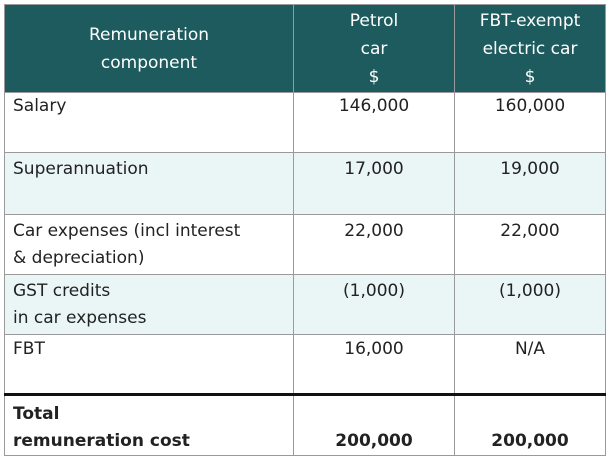  What do you see at coordinates (149, 364) in the screenshot?
I see `row-label: FBT` at bounding box center [149, 364].